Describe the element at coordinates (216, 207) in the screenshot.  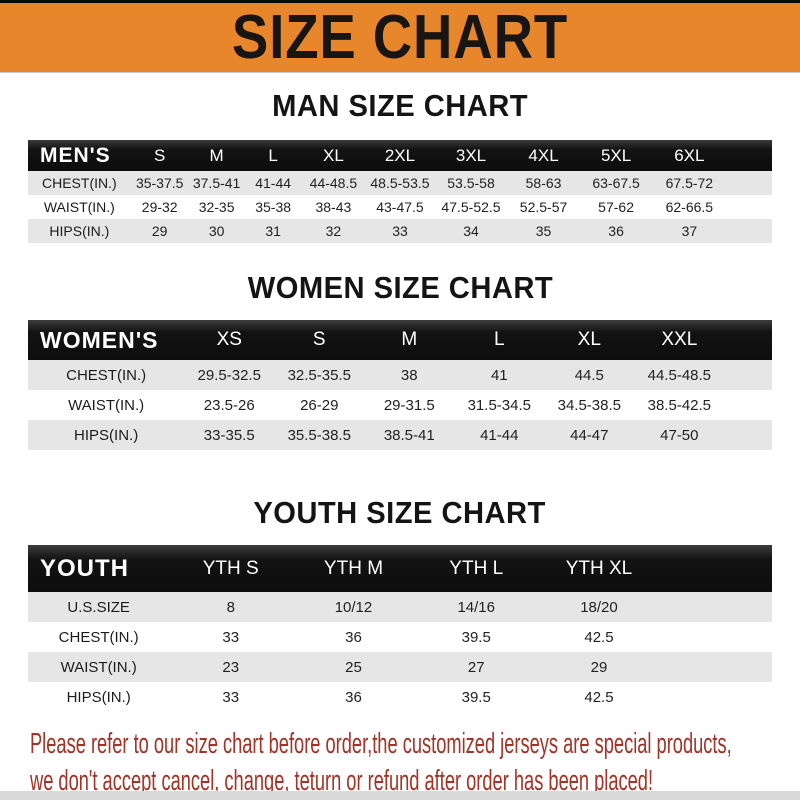
I see `size-value: 32-35` at that location.